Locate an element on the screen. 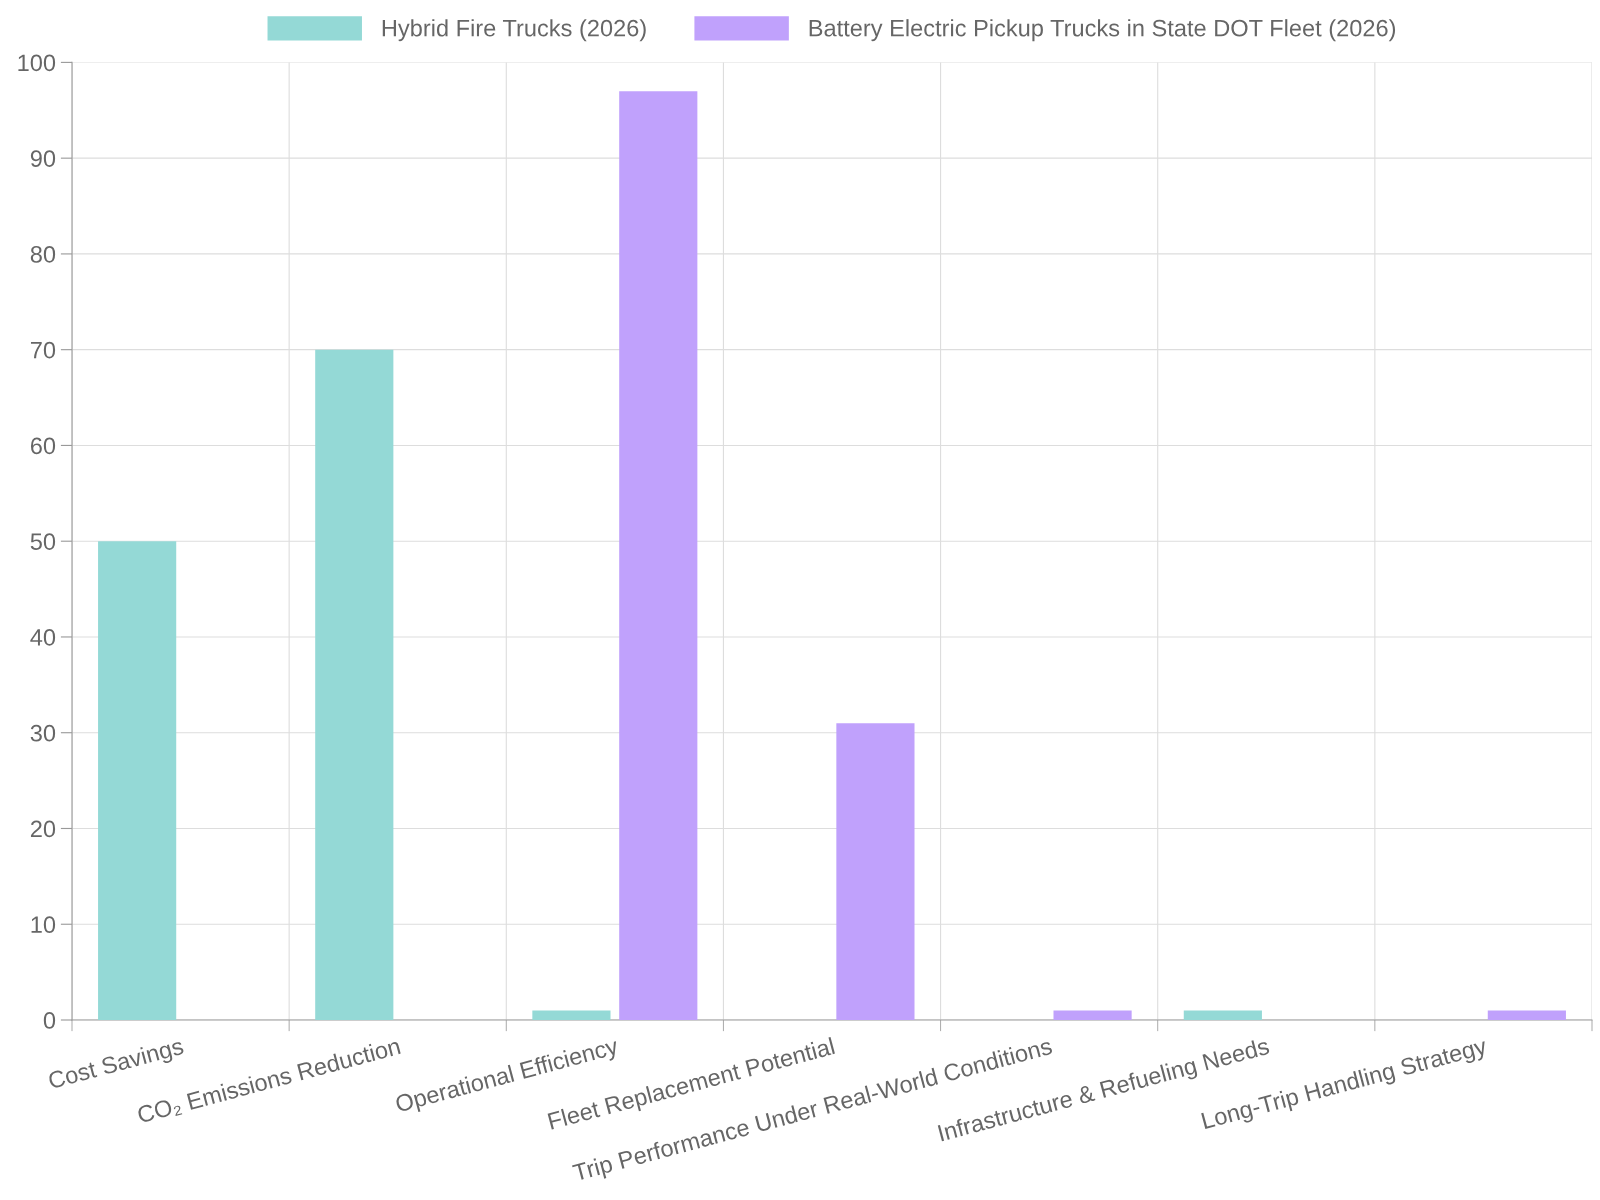  legend-label: Battery Electric Pickup Trucks in State DOT Fleet (2026) is located at coordinates (1102, 30).